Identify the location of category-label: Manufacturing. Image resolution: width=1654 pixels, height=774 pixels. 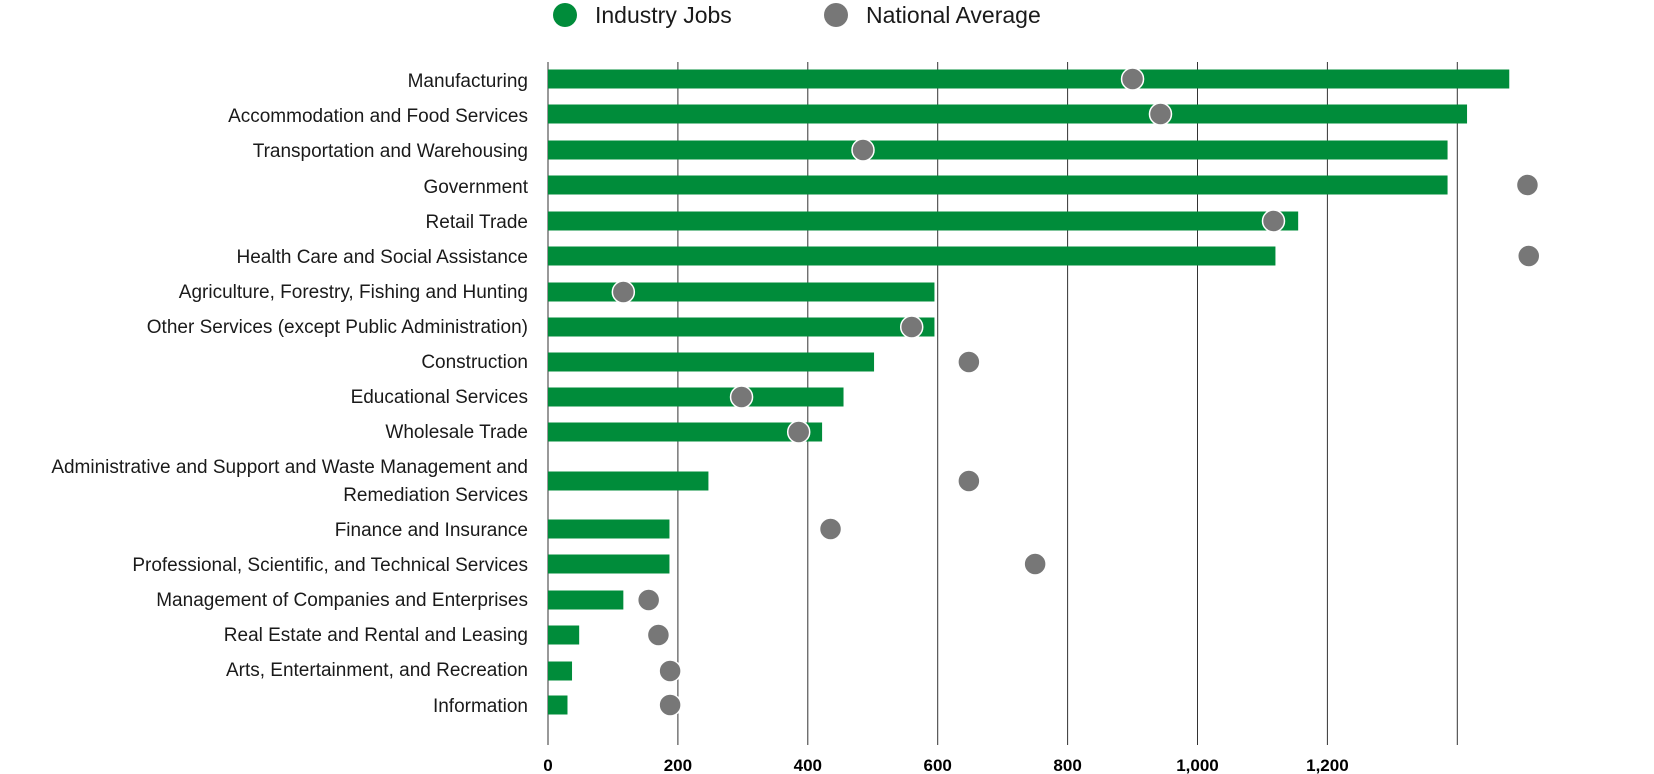
(468, 81).